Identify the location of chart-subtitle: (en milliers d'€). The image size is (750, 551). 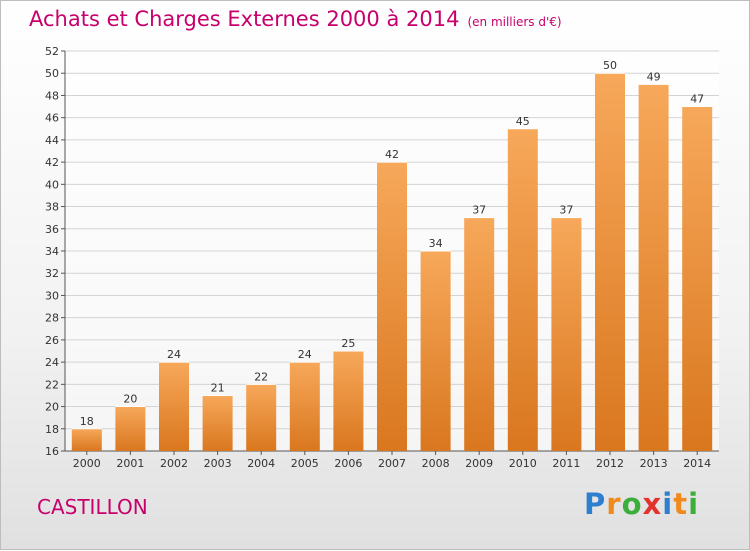
(514, 22).